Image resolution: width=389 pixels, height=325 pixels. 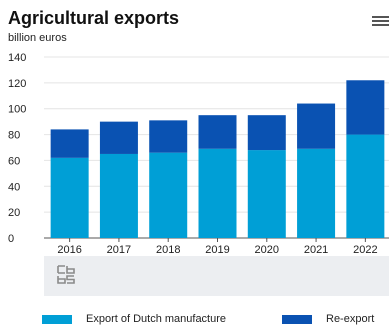 What do you see at coordinates (266, 133) in the screenshot?
I see `bar-reexport-2020` at bounding box center [266, 133].